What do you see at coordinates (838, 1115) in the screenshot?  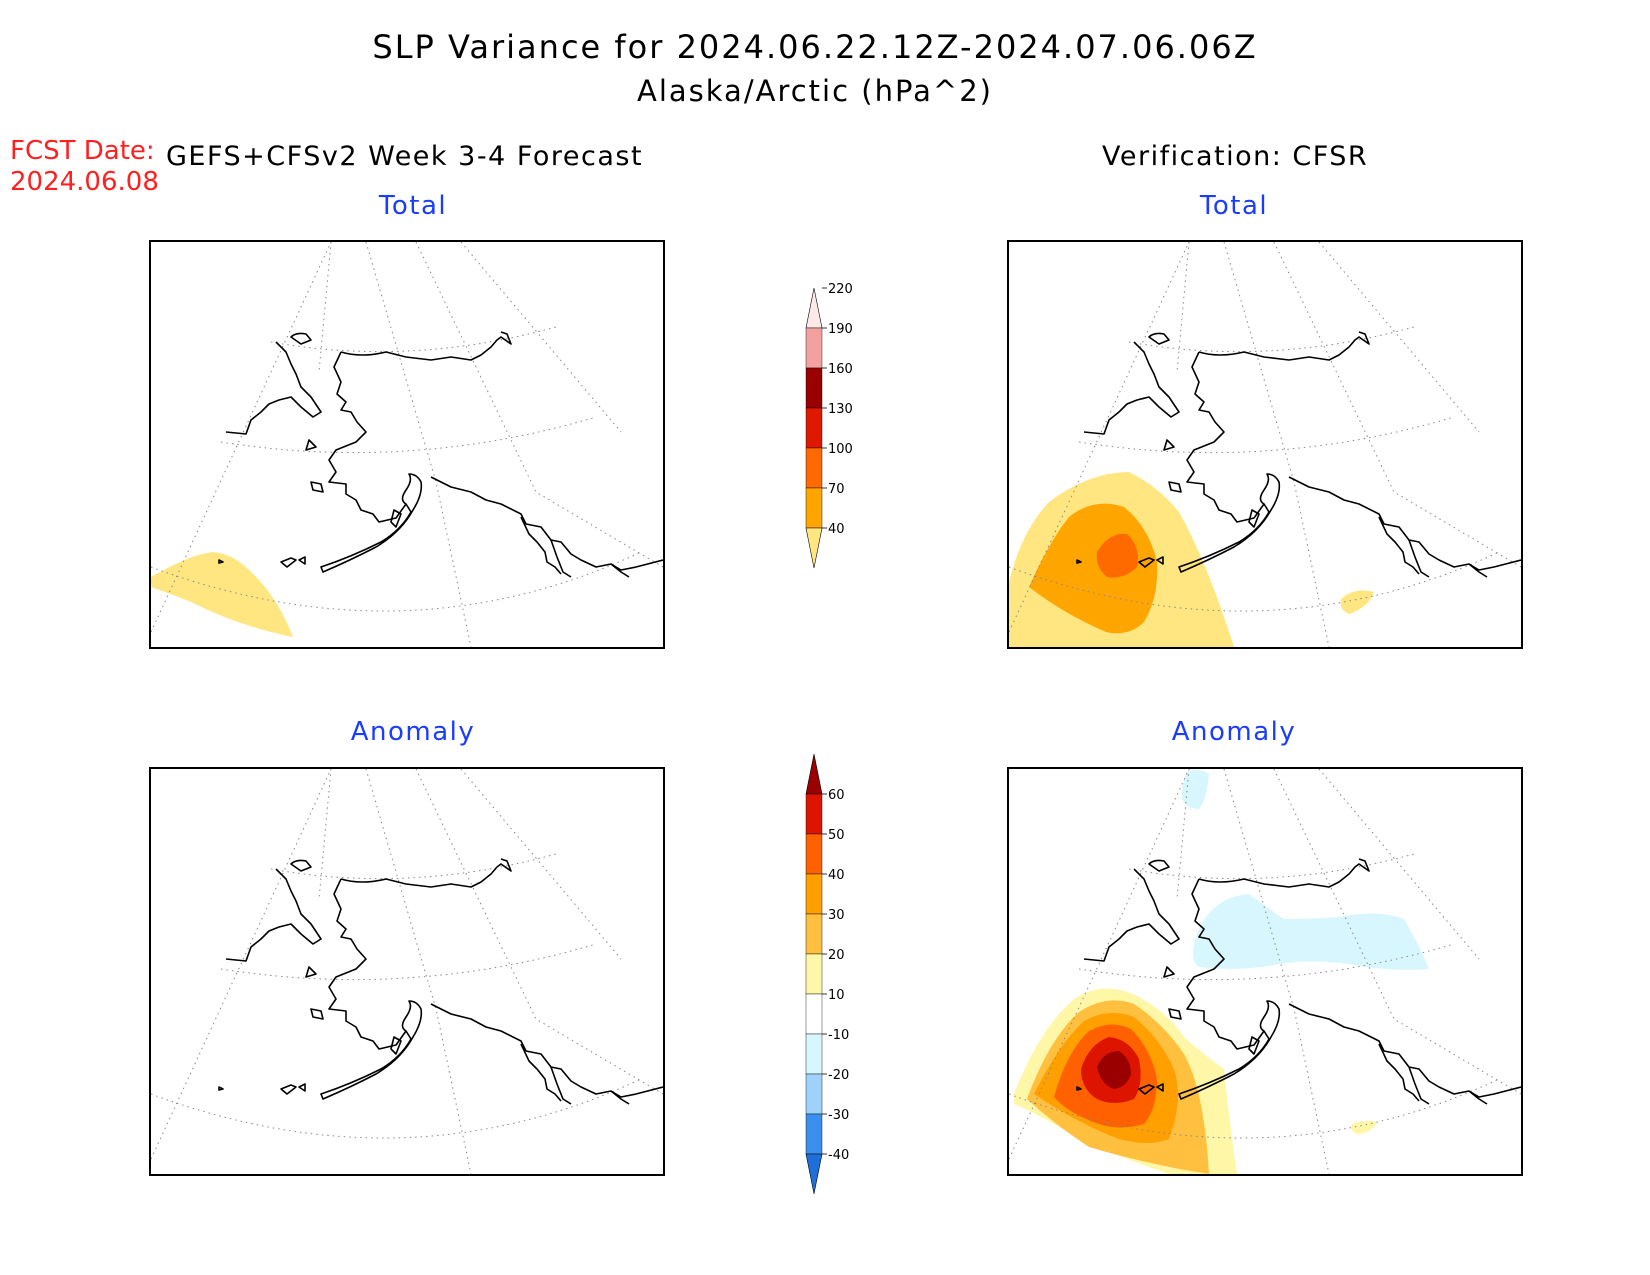 I see `colorbar-label: -30` at bounding box center [838, 1115].